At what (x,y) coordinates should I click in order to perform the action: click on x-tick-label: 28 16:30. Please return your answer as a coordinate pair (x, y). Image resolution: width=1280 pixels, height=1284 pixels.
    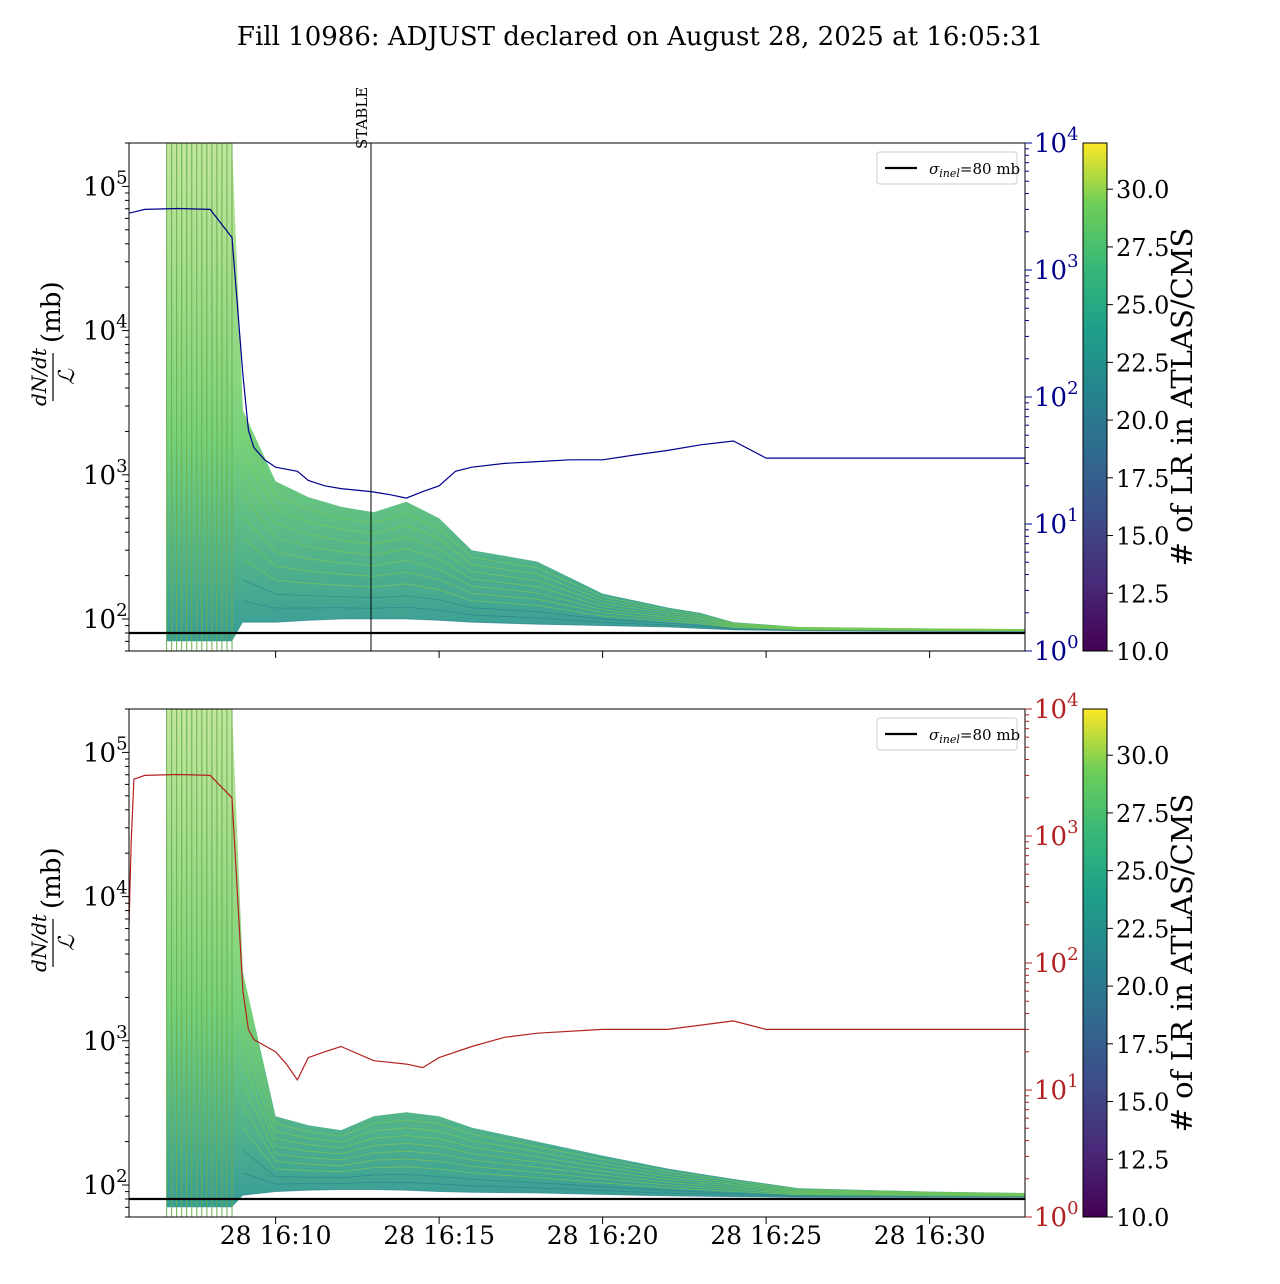
    Looking at the image, I should click on (930, 1235).